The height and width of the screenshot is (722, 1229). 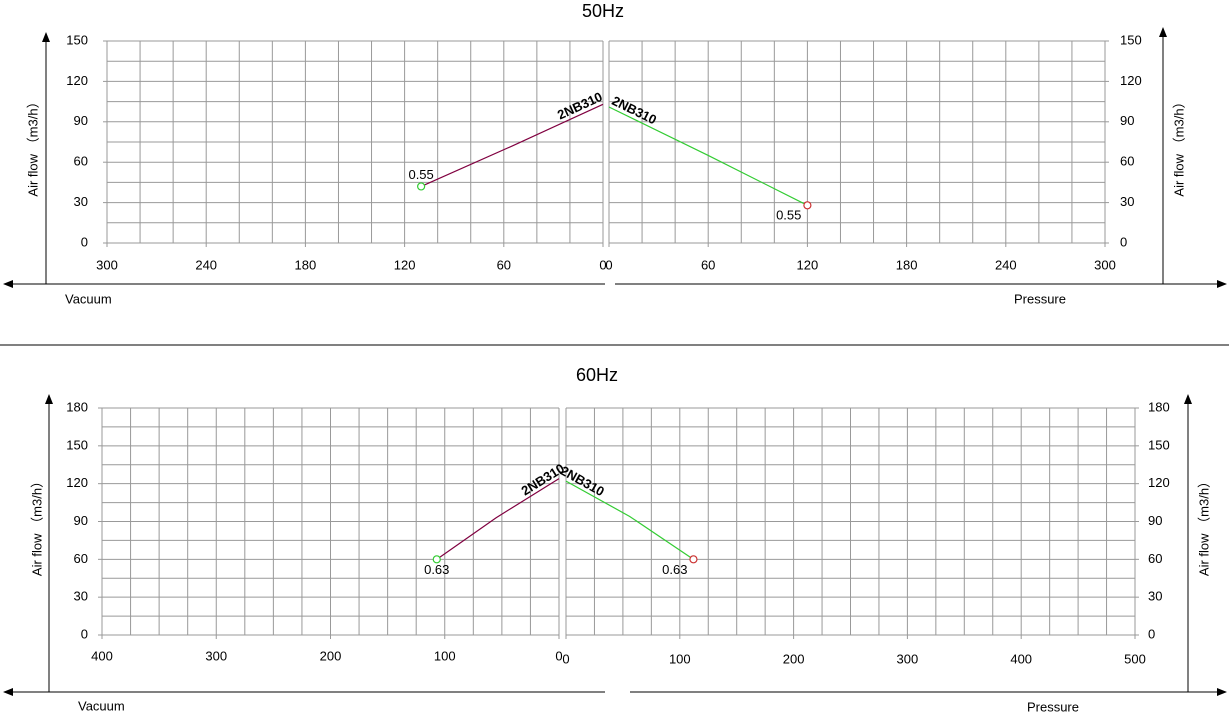 I want to click on chart-title: 50Hz, so click(x=603, y=11).